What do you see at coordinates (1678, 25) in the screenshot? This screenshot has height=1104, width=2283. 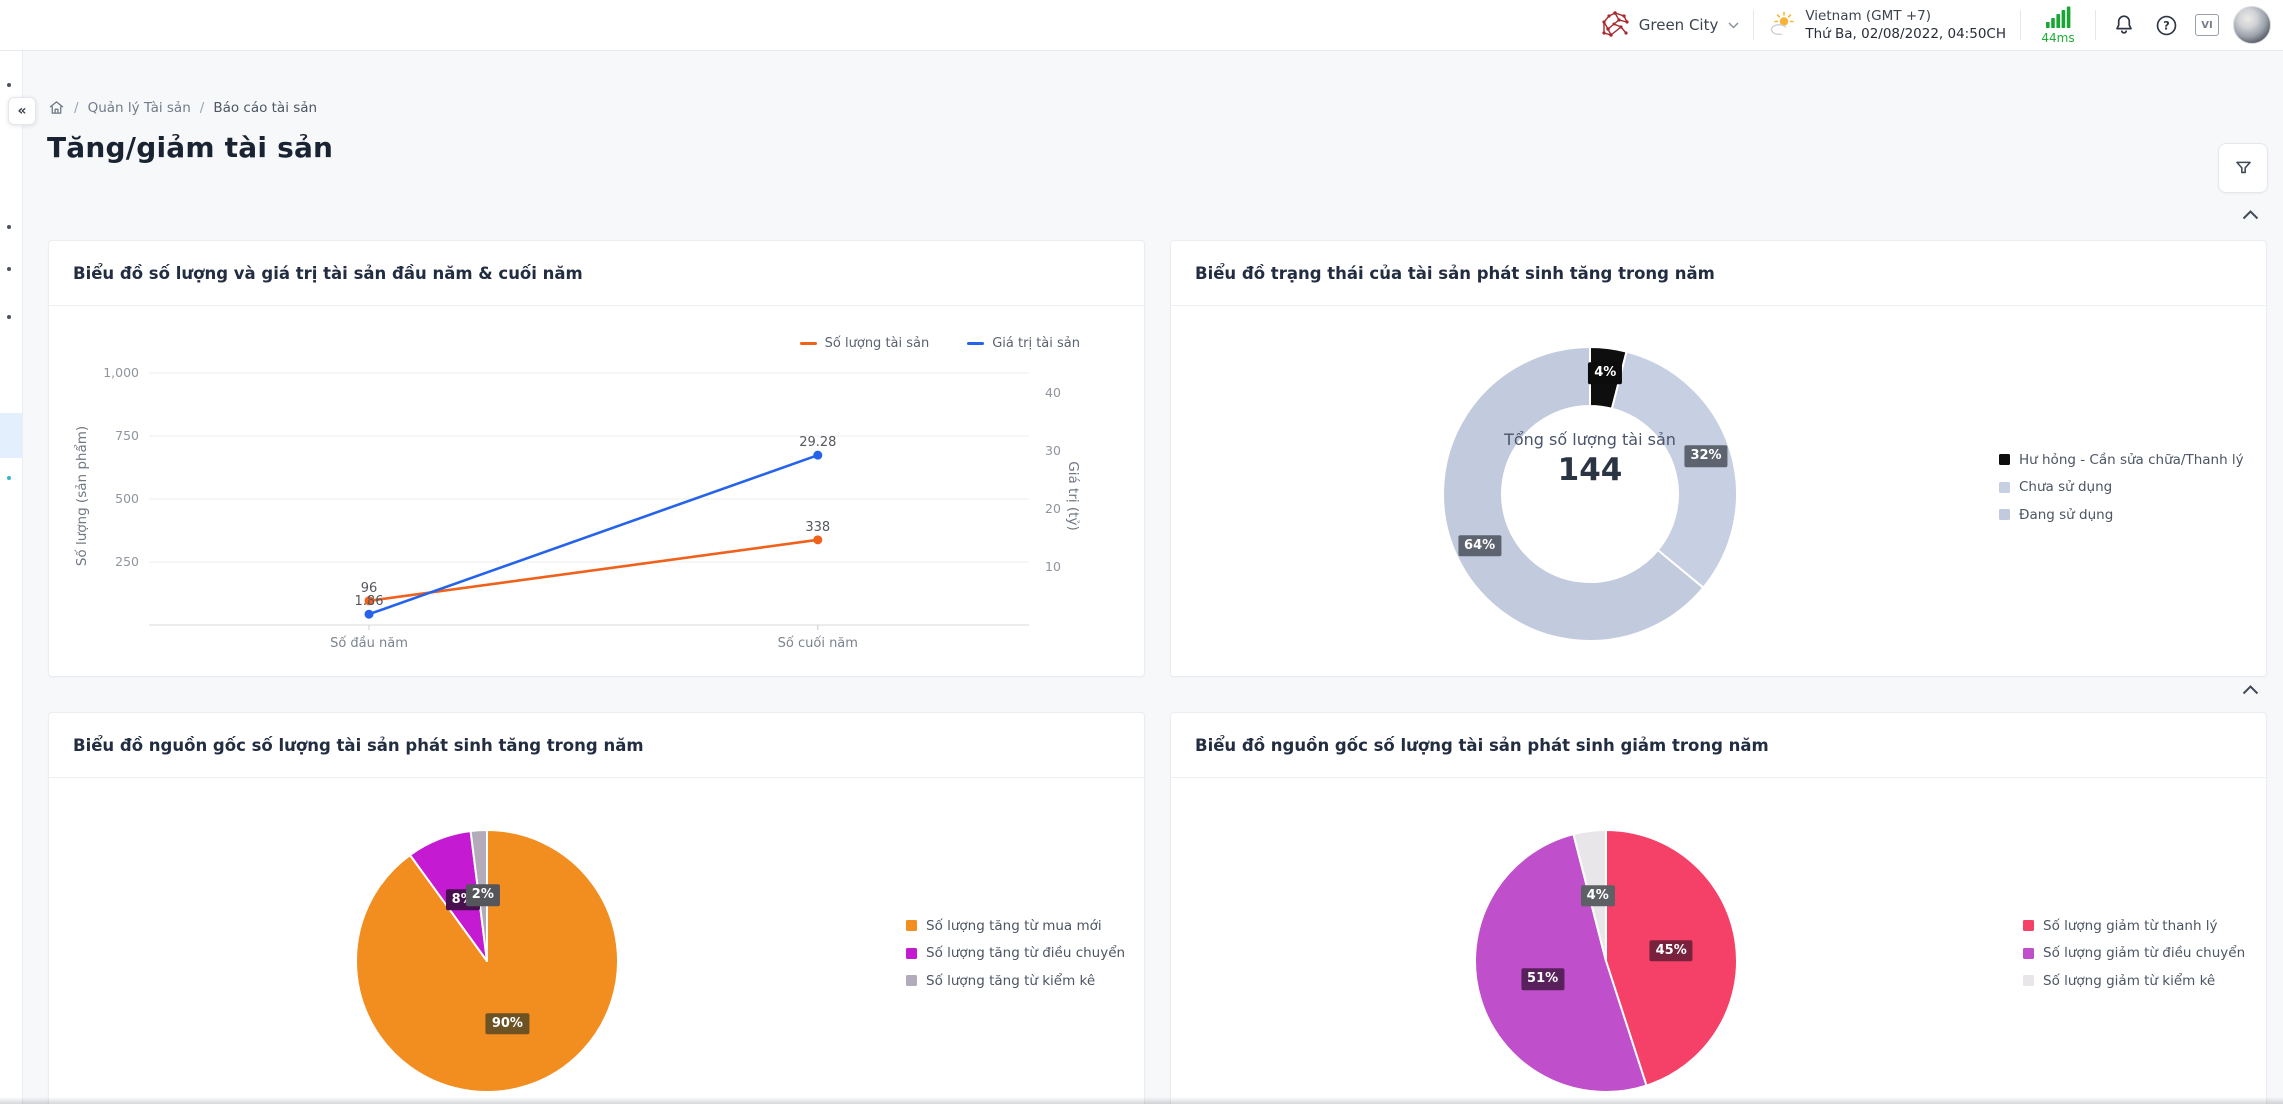 I see `org-name: Green City` at bounding box center [1678, 25].